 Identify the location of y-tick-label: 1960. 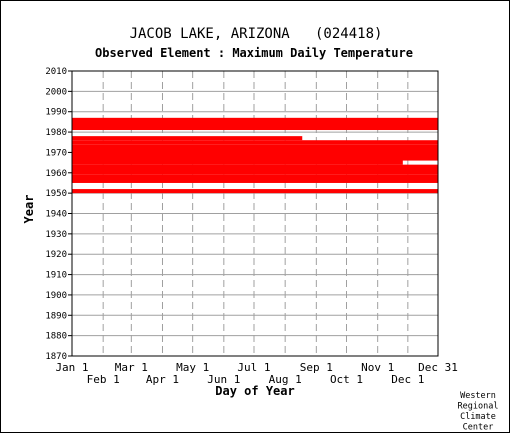
(56, 174).